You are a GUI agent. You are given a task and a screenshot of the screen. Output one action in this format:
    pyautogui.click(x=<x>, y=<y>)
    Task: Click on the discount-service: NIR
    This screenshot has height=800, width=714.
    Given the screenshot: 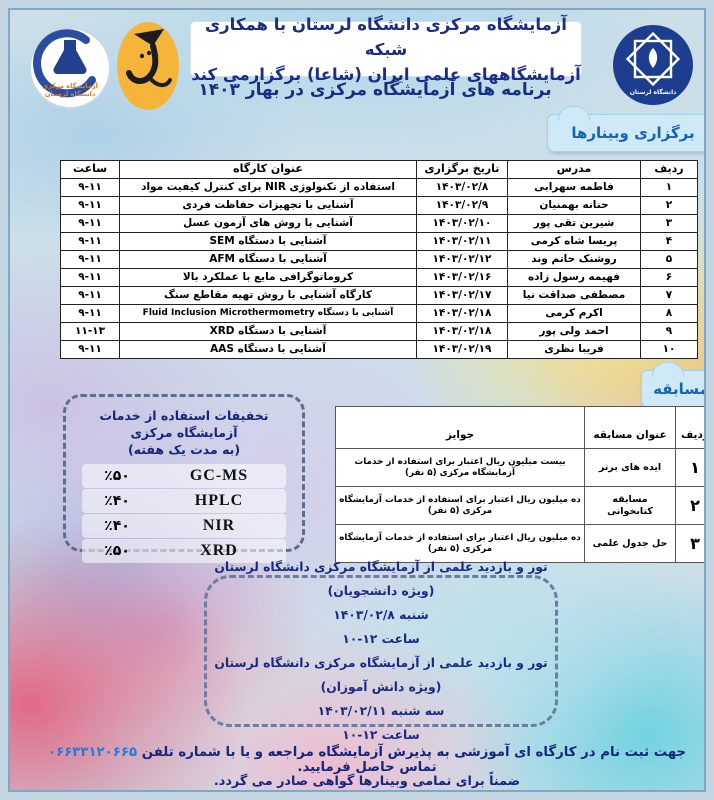 What is the action you would take?
    pyautogui.click(x=219, y=525)
    